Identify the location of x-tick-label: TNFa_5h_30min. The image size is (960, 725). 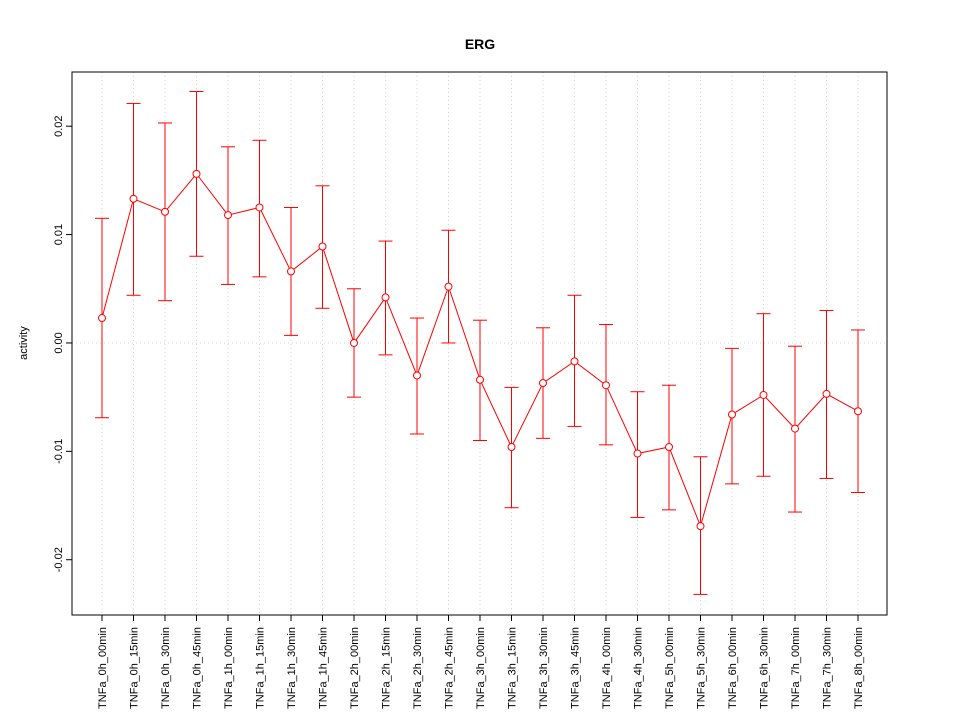
(702, 668).